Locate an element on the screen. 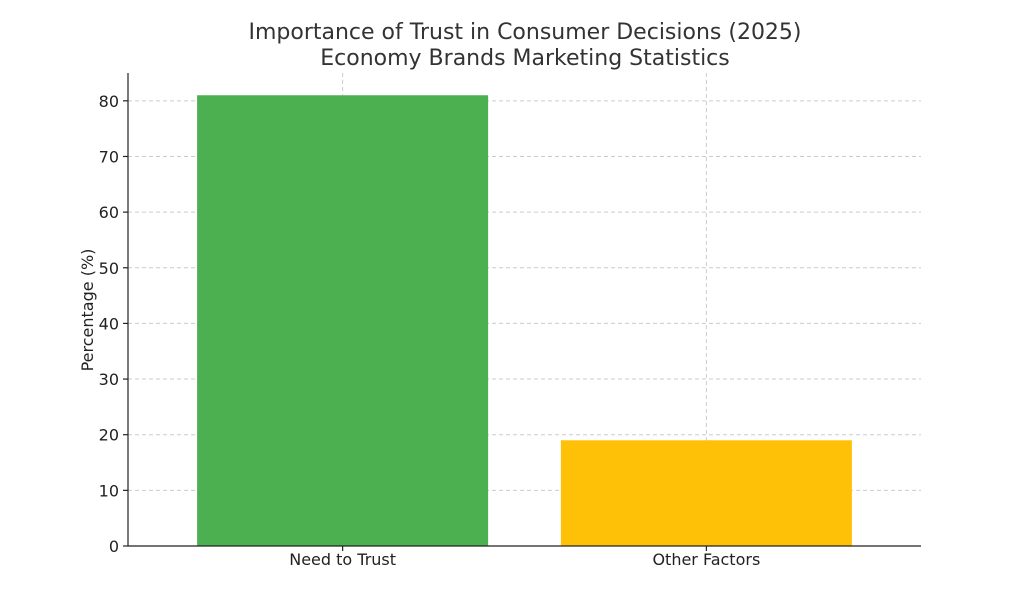 The height and width of the screenshot is (614, 1024). y-tick-label: 0 is located at coordinates (114, 546).